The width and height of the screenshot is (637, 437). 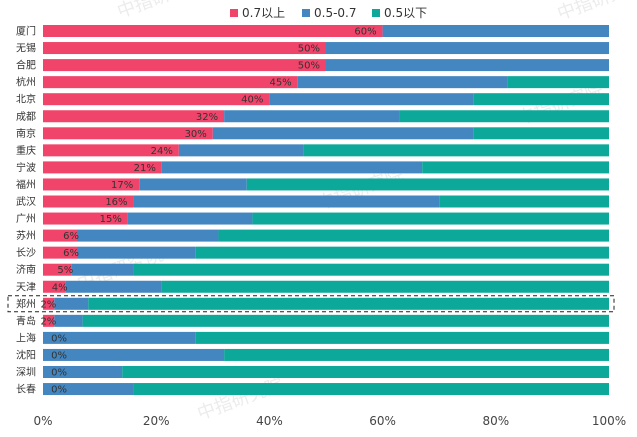 What do you see at coordinates (280, 83) in the screenshot?
I see `data-label: 45%` at bounding box center [280, 83].